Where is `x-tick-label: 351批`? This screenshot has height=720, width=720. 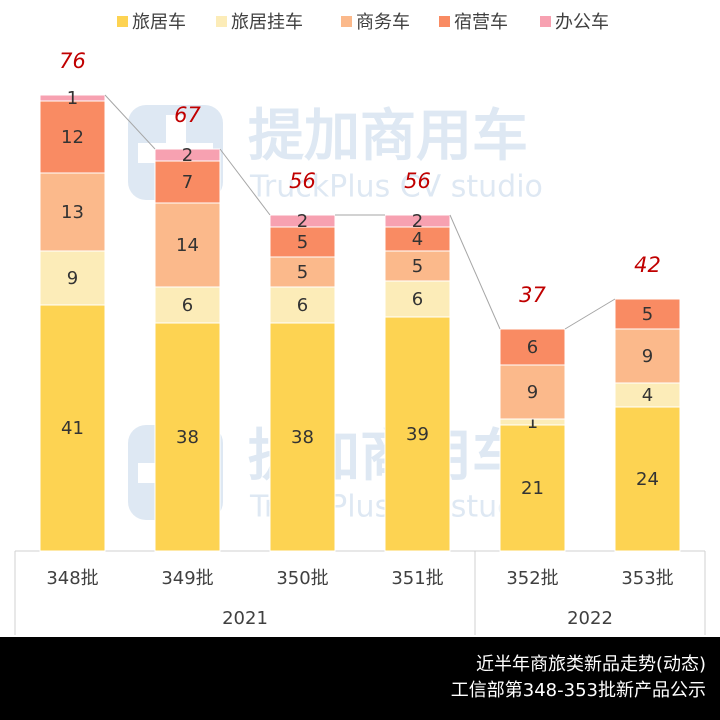
x-tick-label: 351批 is located at coordinates (417, 578).